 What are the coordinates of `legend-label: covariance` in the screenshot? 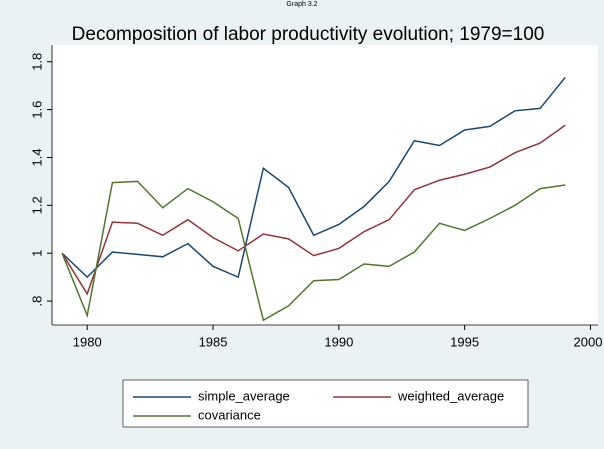 It's located at (229, 414).